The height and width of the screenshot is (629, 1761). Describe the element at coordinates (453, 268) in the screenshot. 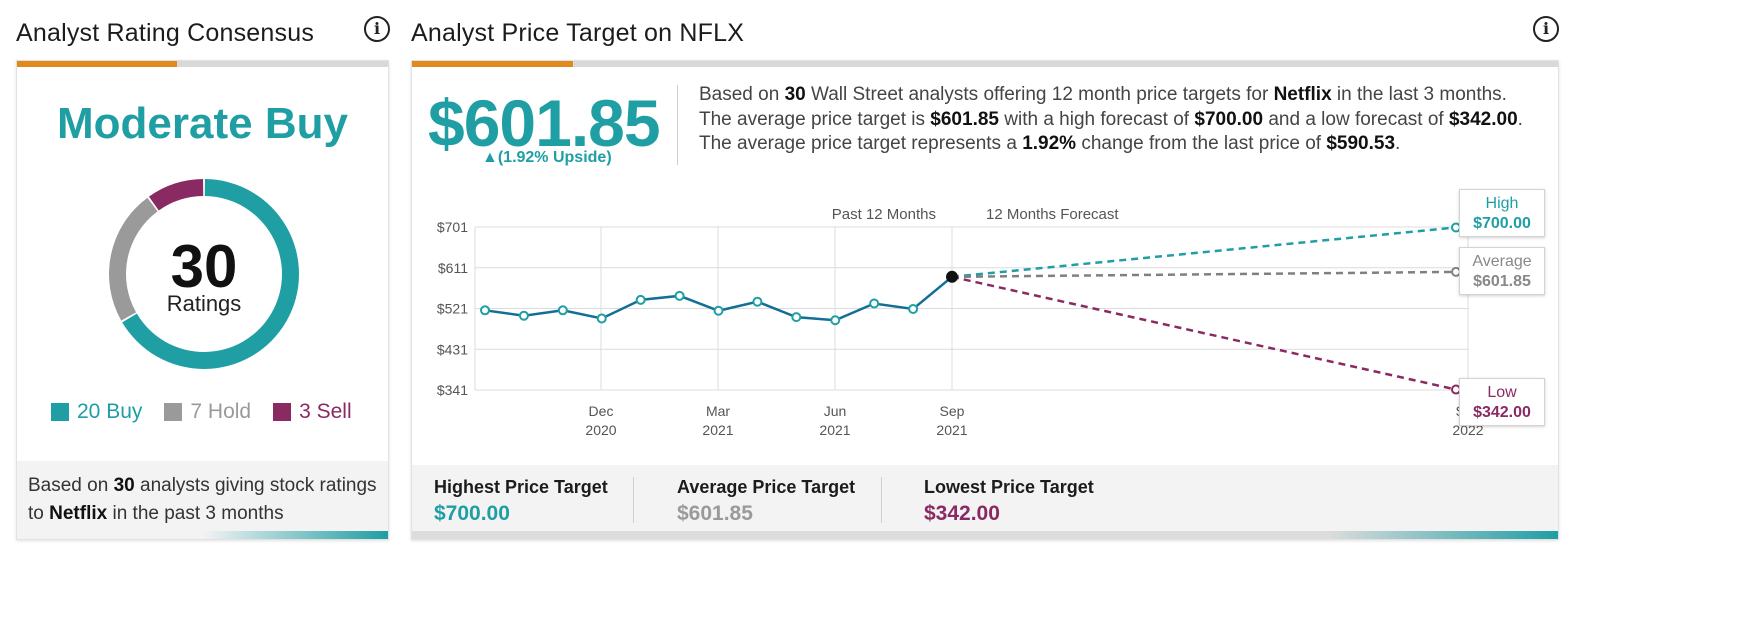

I see `y-tick-label: $611` at that location.